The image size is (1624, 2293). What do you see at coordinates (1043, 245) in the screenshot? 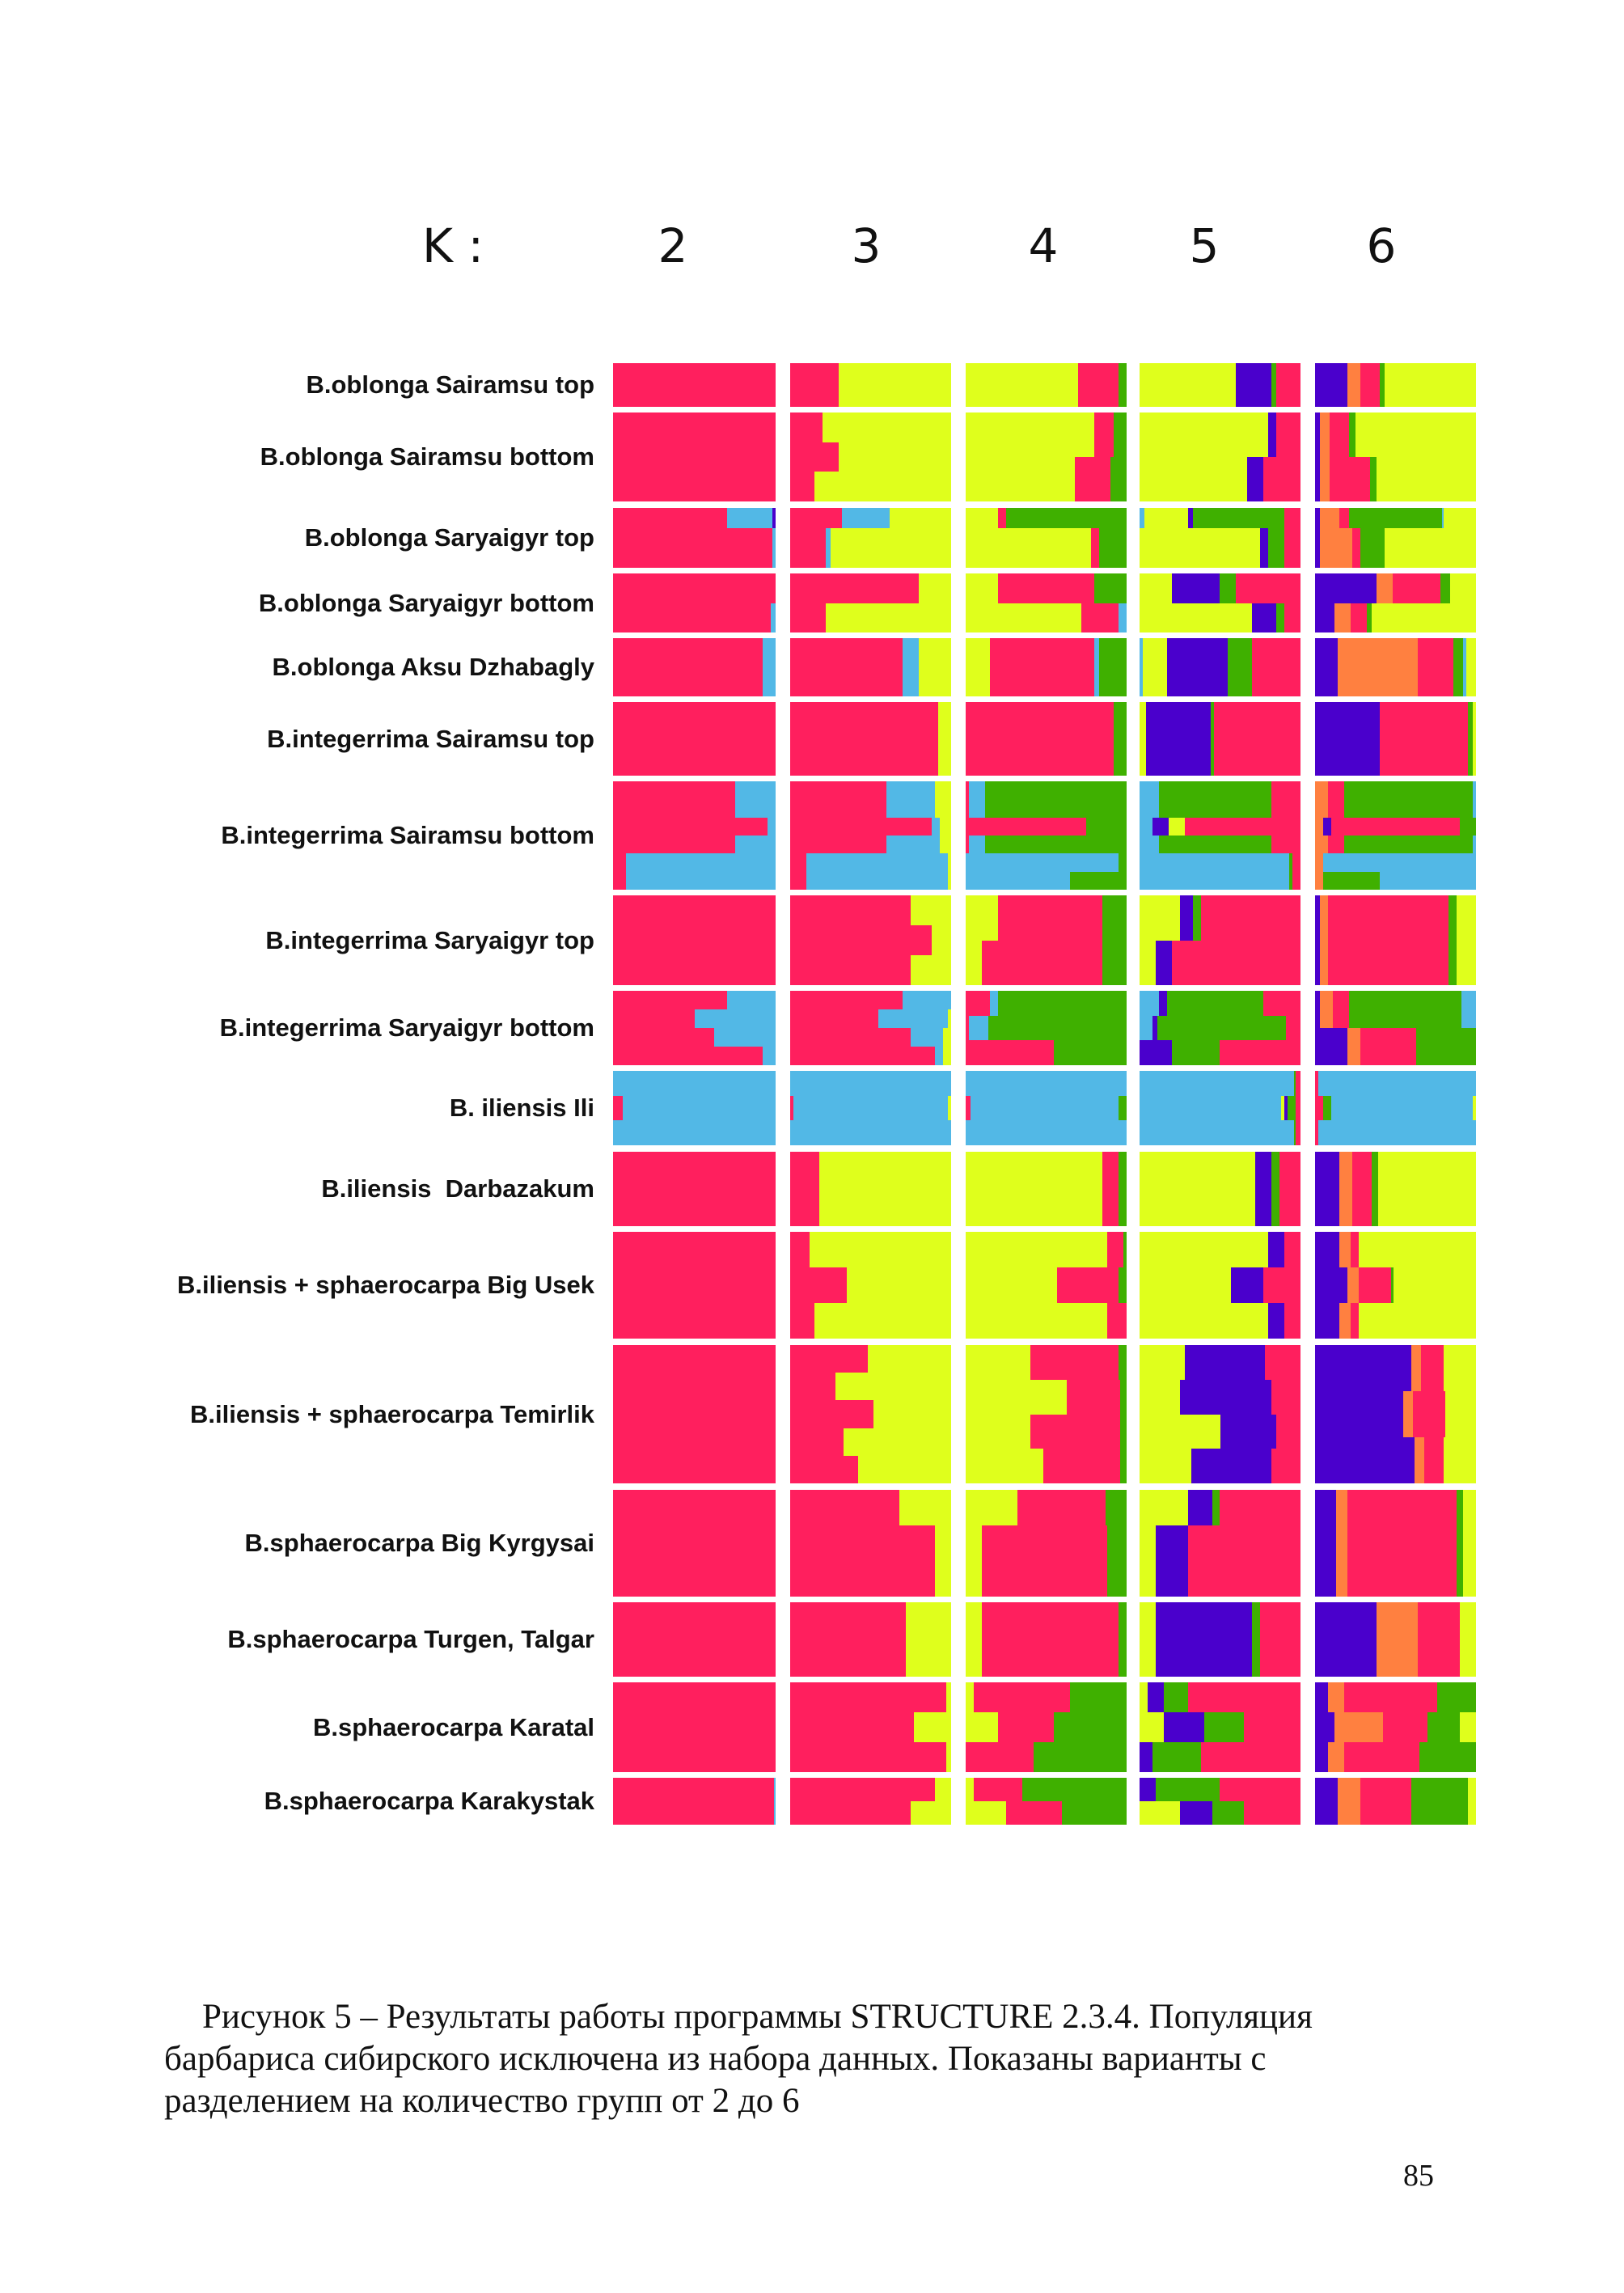
I see `k-value-4: 4` at bounding box center [1043, 245].